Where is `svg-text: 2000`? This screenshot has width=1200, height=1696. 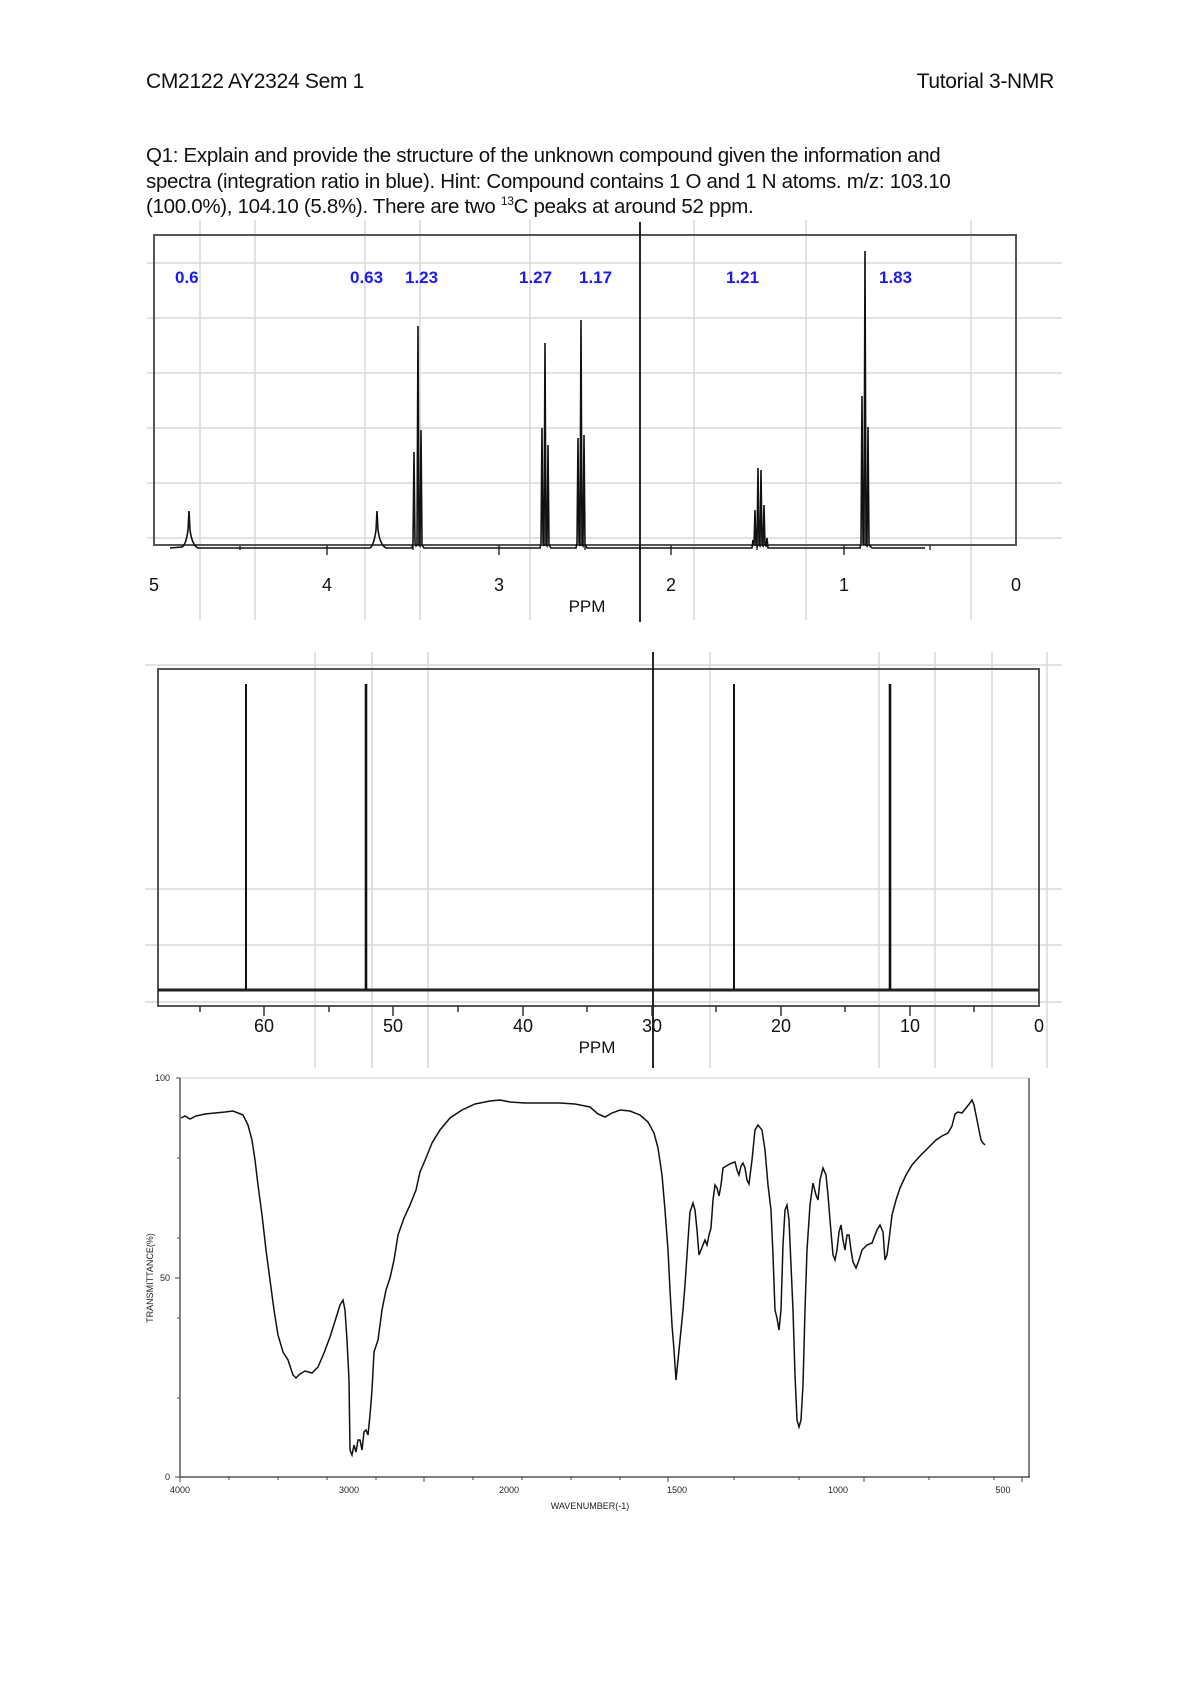 svg-text: 2000 is located at coordinates (509, 1490).